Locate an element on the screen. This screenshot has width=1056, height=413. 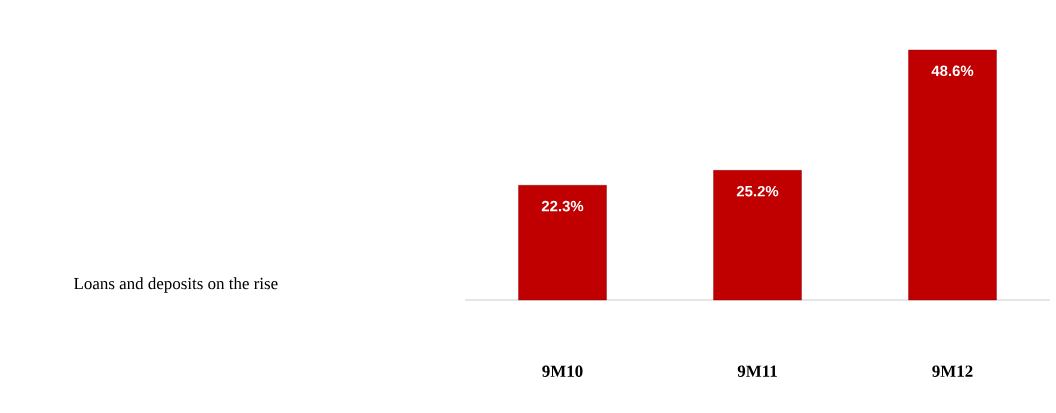
x-tick-label: 9M10 is located at coordinates (562, 371).